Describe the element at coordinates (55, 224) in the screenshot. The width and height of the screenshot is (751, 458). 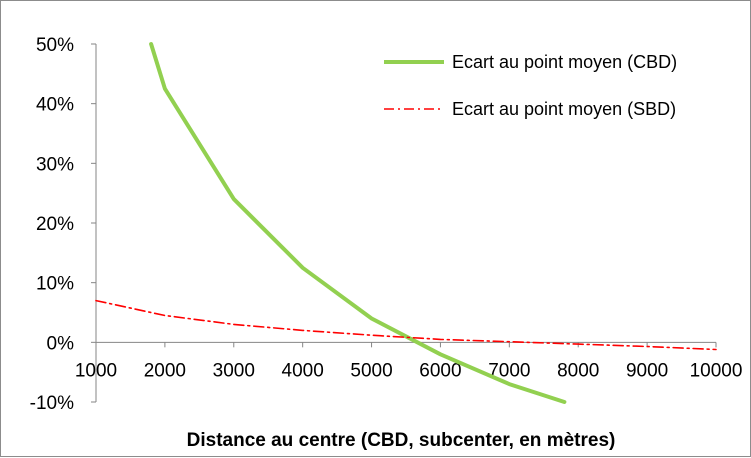
I see `y-tick-label: 20%` at that location.